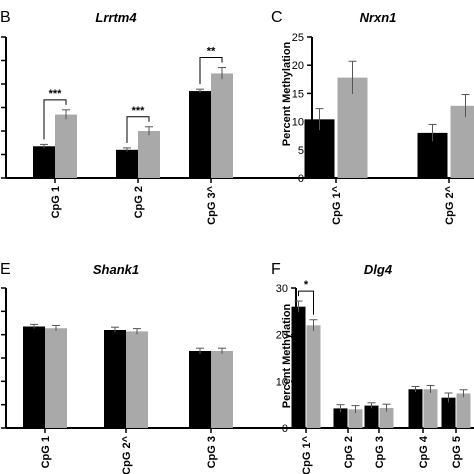 The image size is (474, 474). What do you see at coordinates (287, 93) in the screenshot?
I see `panel-c-ylabel: Percent Methylation` at bounding box center [287, 93].